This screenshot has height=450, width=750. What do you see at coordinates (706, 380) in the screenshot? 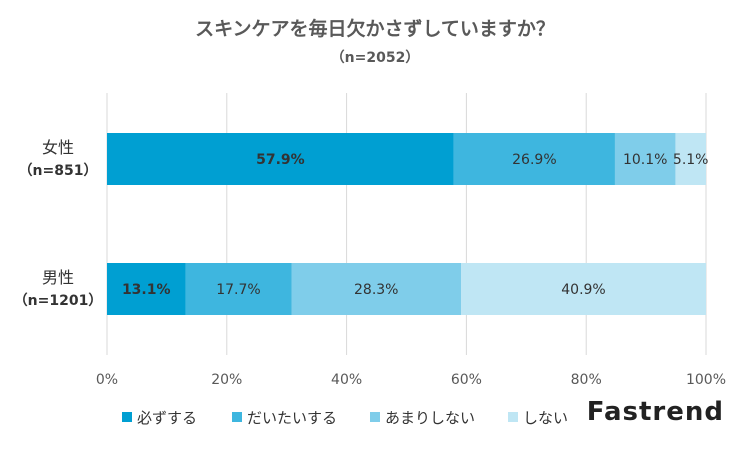
I see `x-tick-label: 100%` at bounding box center [706, 380].